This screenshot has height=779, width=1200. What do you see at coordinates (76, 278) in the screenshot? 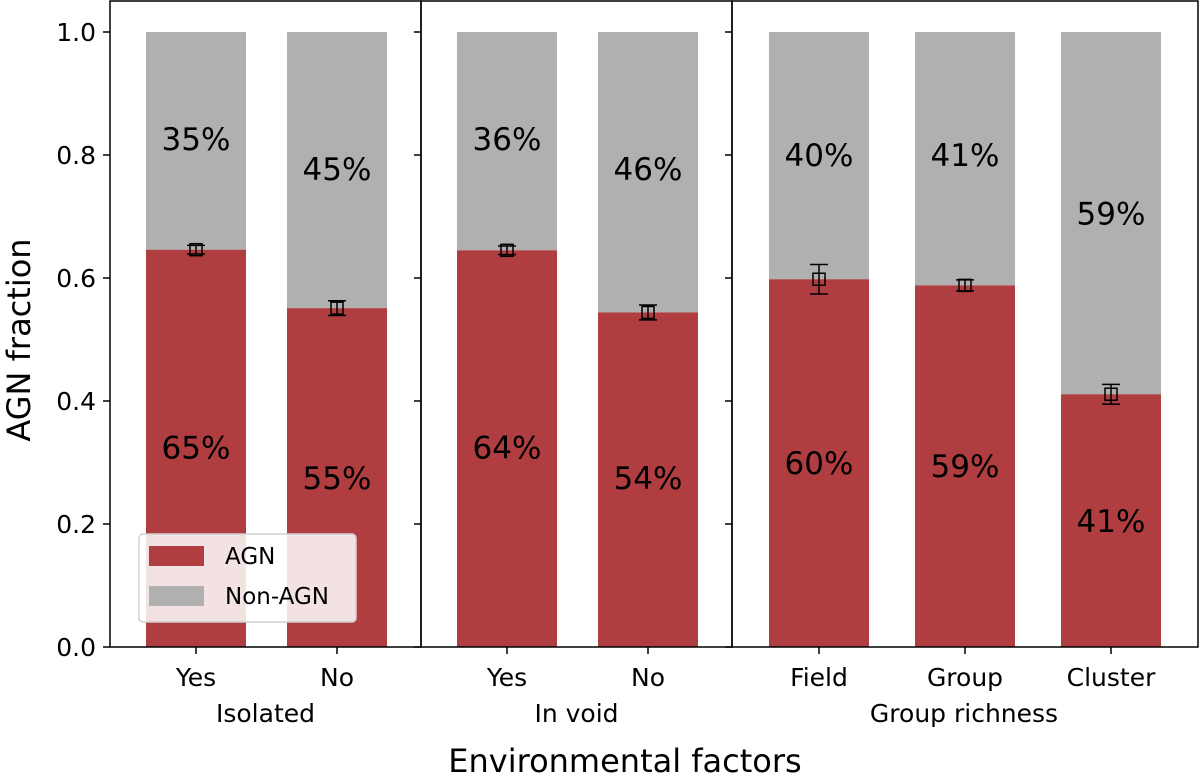
I see `y-tick-label: 0.6` at bounding box center [76, 278].